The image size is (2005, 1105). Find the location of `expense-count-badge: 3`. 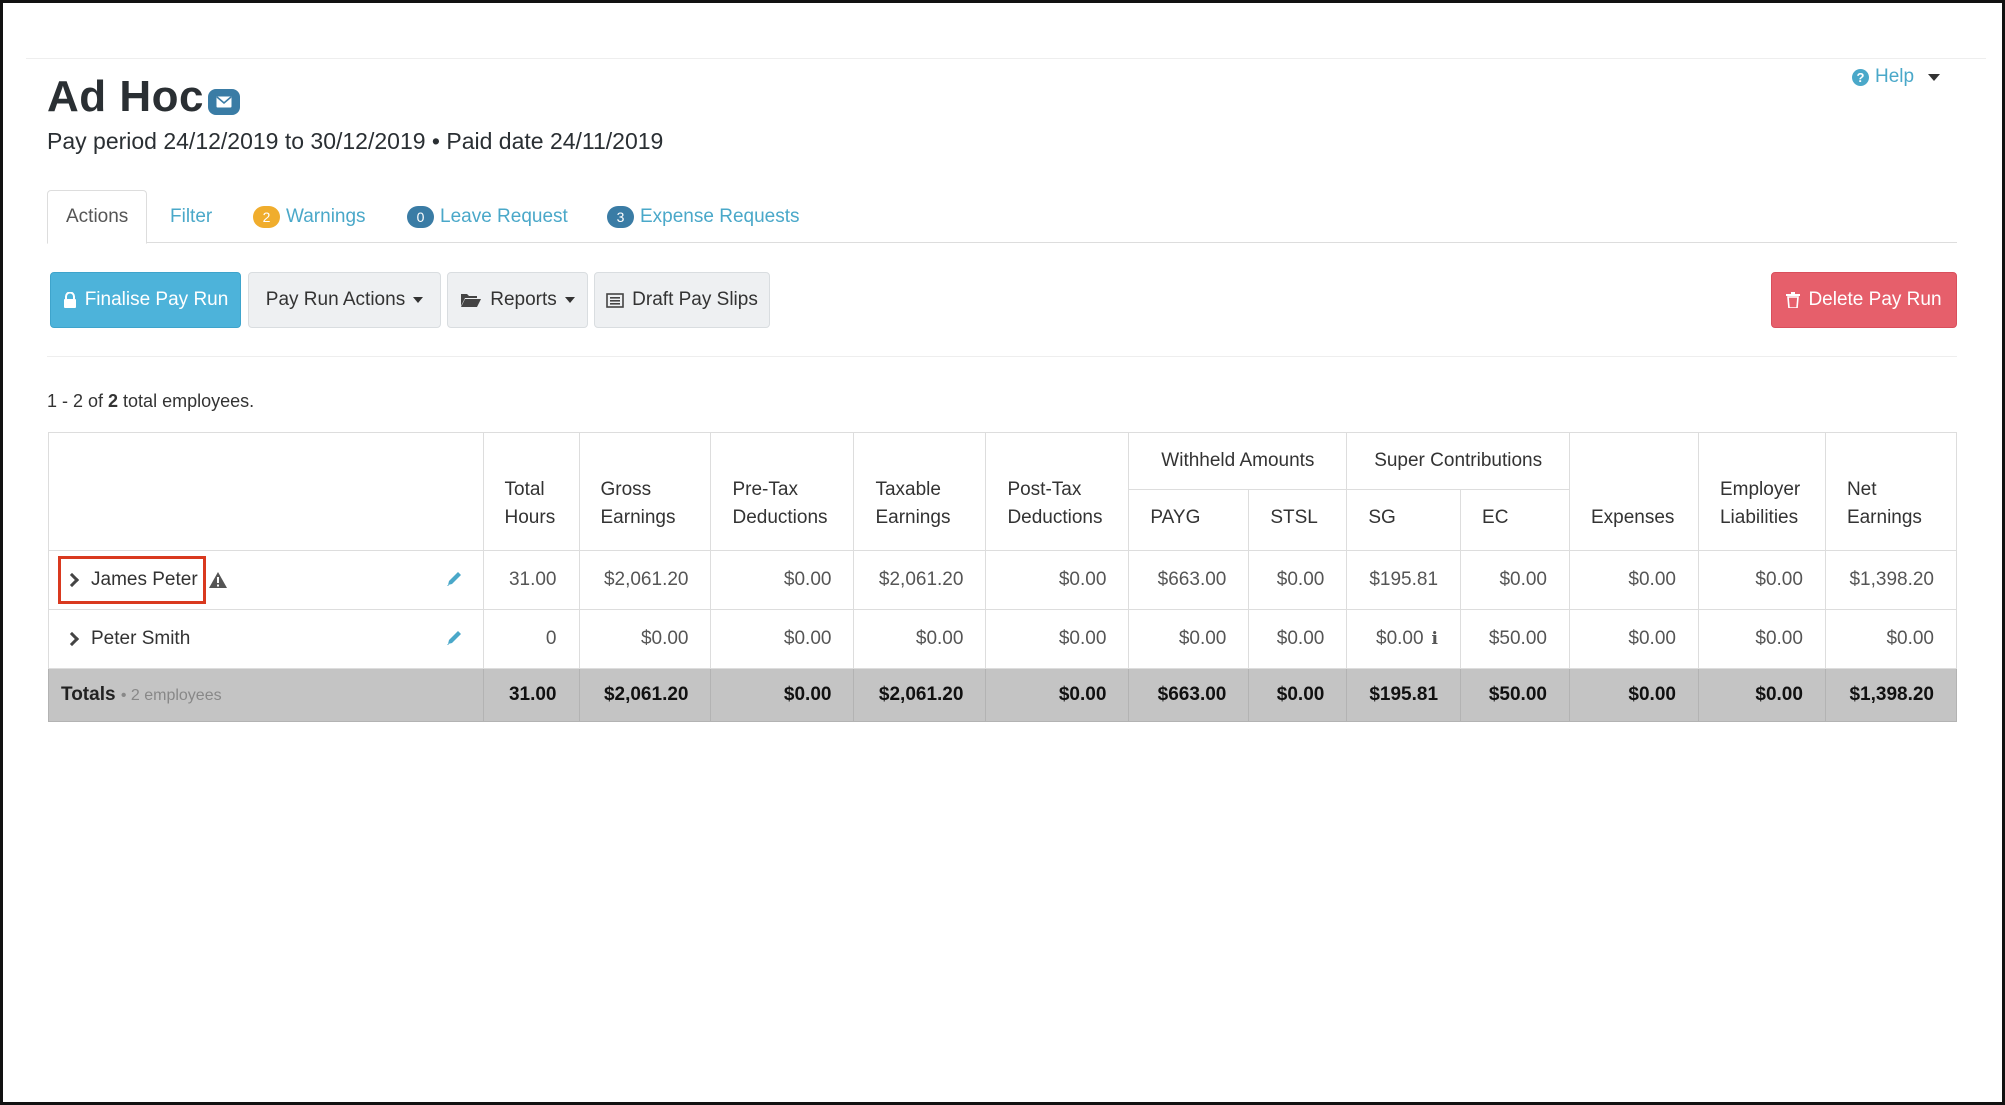

expense-count-badge: 3 is located at coordinates (620, 216).